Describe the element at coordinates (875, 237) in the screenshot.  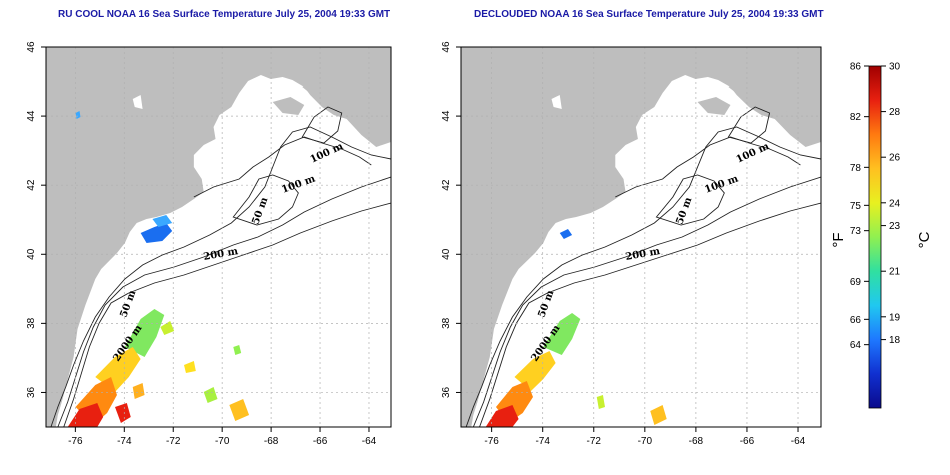
I see `colorbar-gradient` at that location.